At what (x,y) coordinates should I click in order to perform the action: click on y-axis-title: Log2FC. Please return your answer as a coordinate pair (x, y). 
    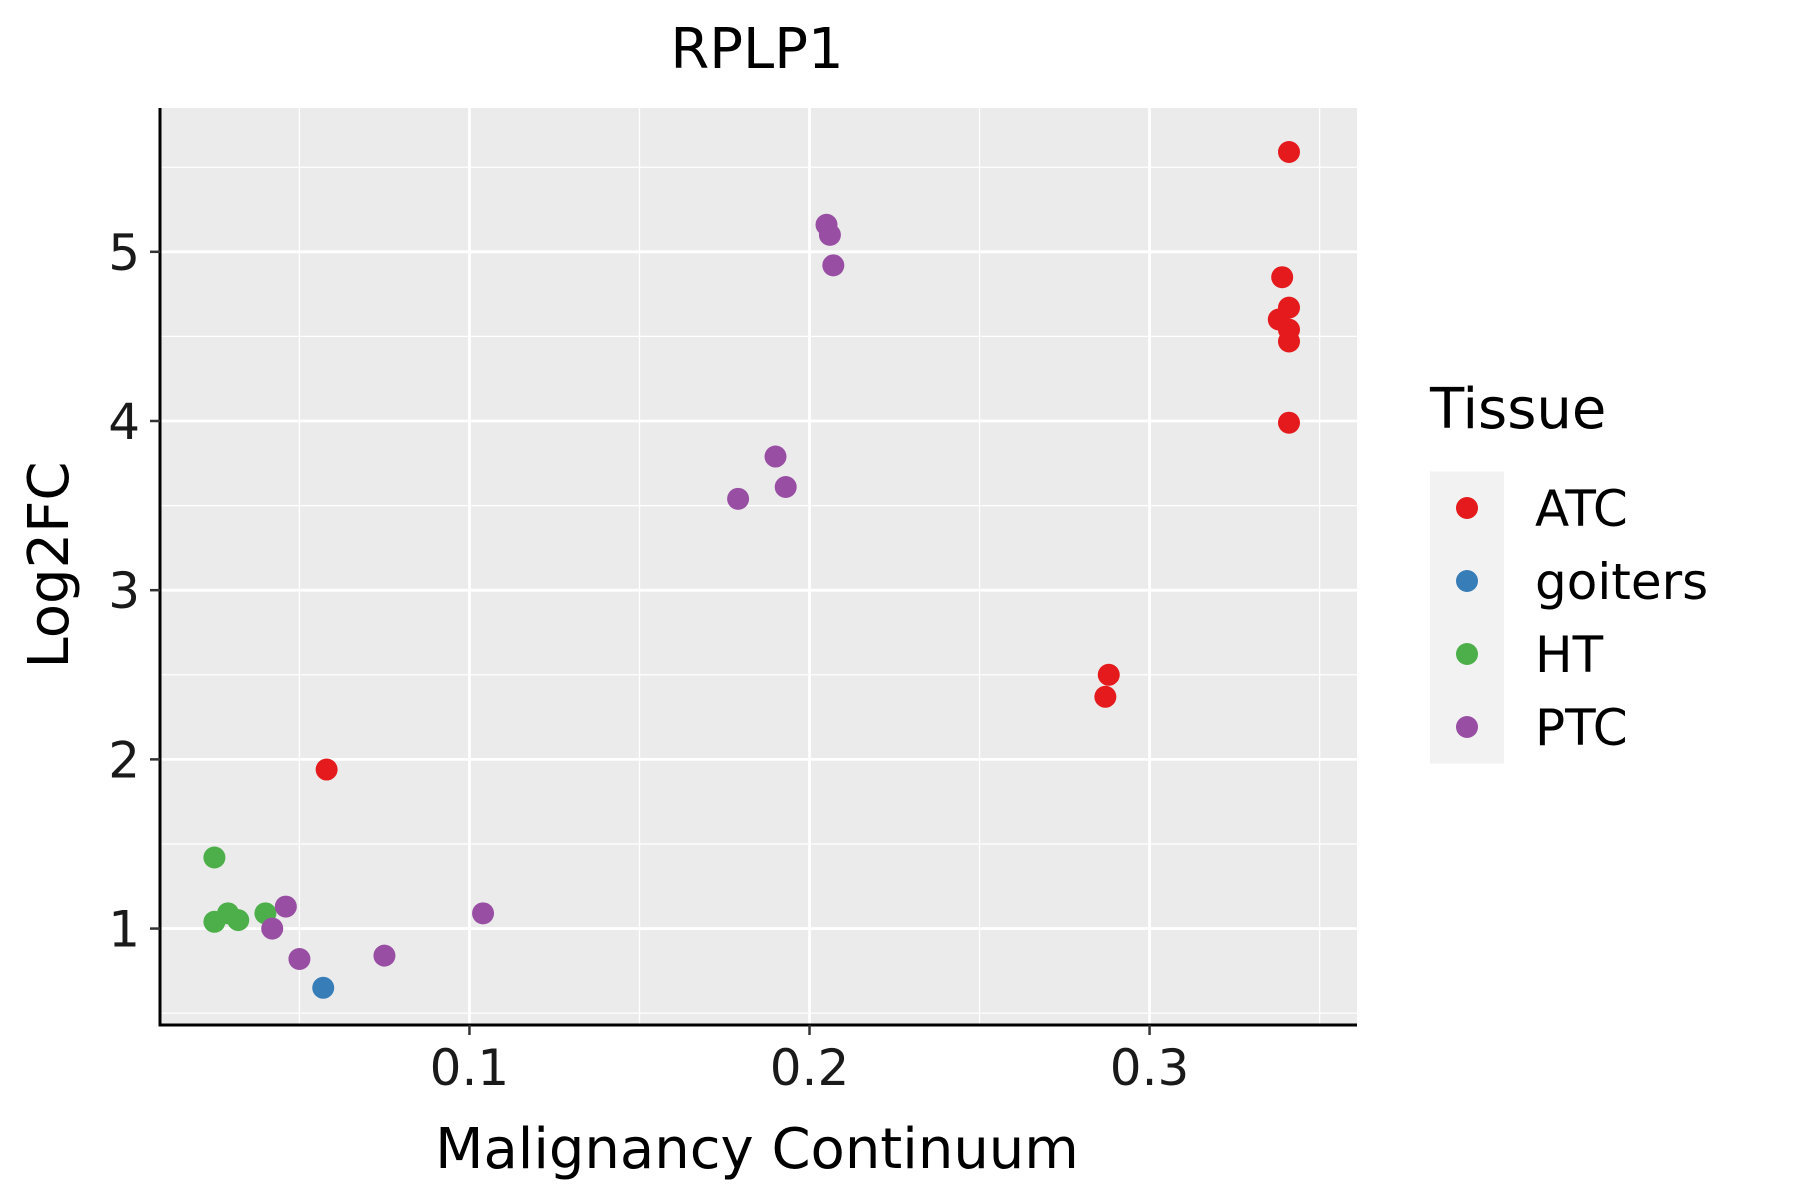
    Looking at the image, I should click on (49, 565).